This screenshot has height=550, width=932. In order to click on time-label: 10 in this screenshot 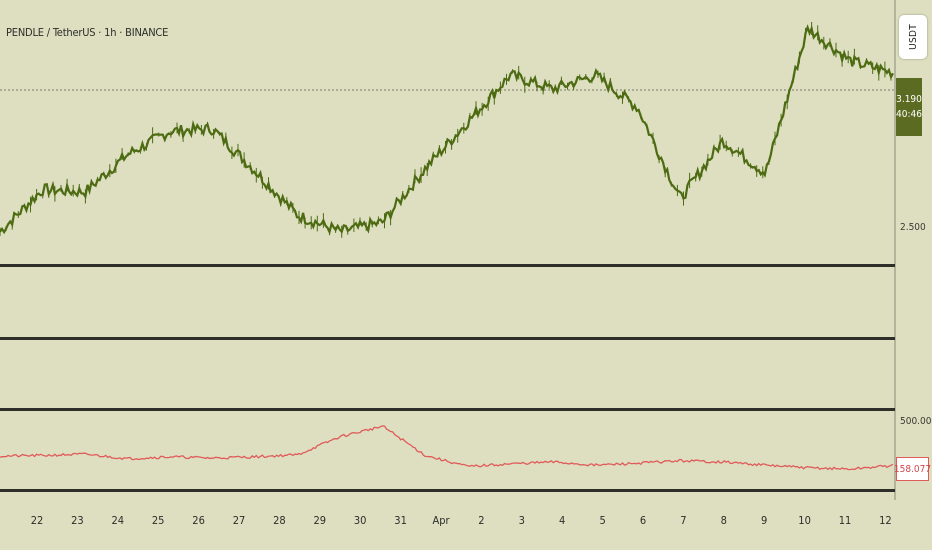, I will do `click(804, 520)`.